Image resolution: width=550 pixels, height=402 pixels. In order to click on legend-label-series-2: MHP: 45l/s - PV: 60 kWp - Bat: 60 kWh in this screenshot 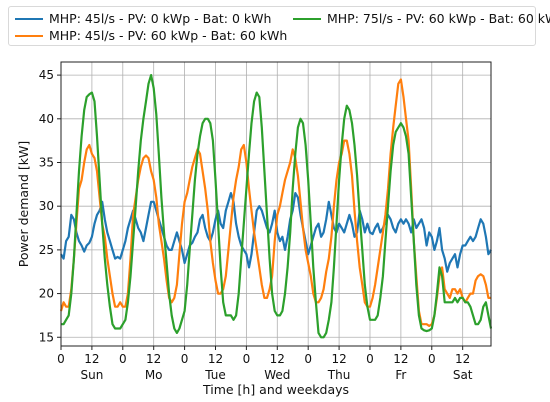, I will do `click(168, 35)`.